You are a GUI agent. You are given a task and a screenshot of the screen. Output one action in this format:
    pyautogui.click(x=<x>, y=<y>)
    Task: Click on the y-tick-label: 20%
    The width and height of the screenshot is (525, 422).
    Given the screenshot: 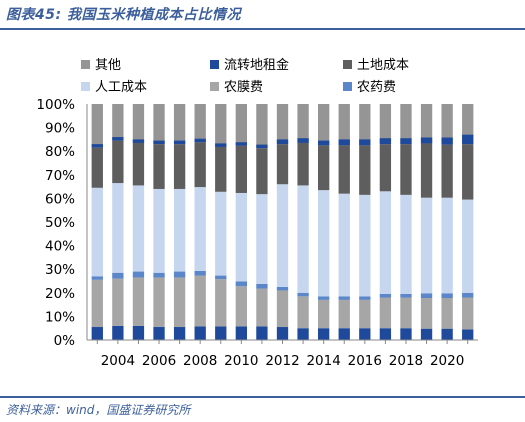 What is the action you would take?
    pyautogui.click(x=60, y=294)
    